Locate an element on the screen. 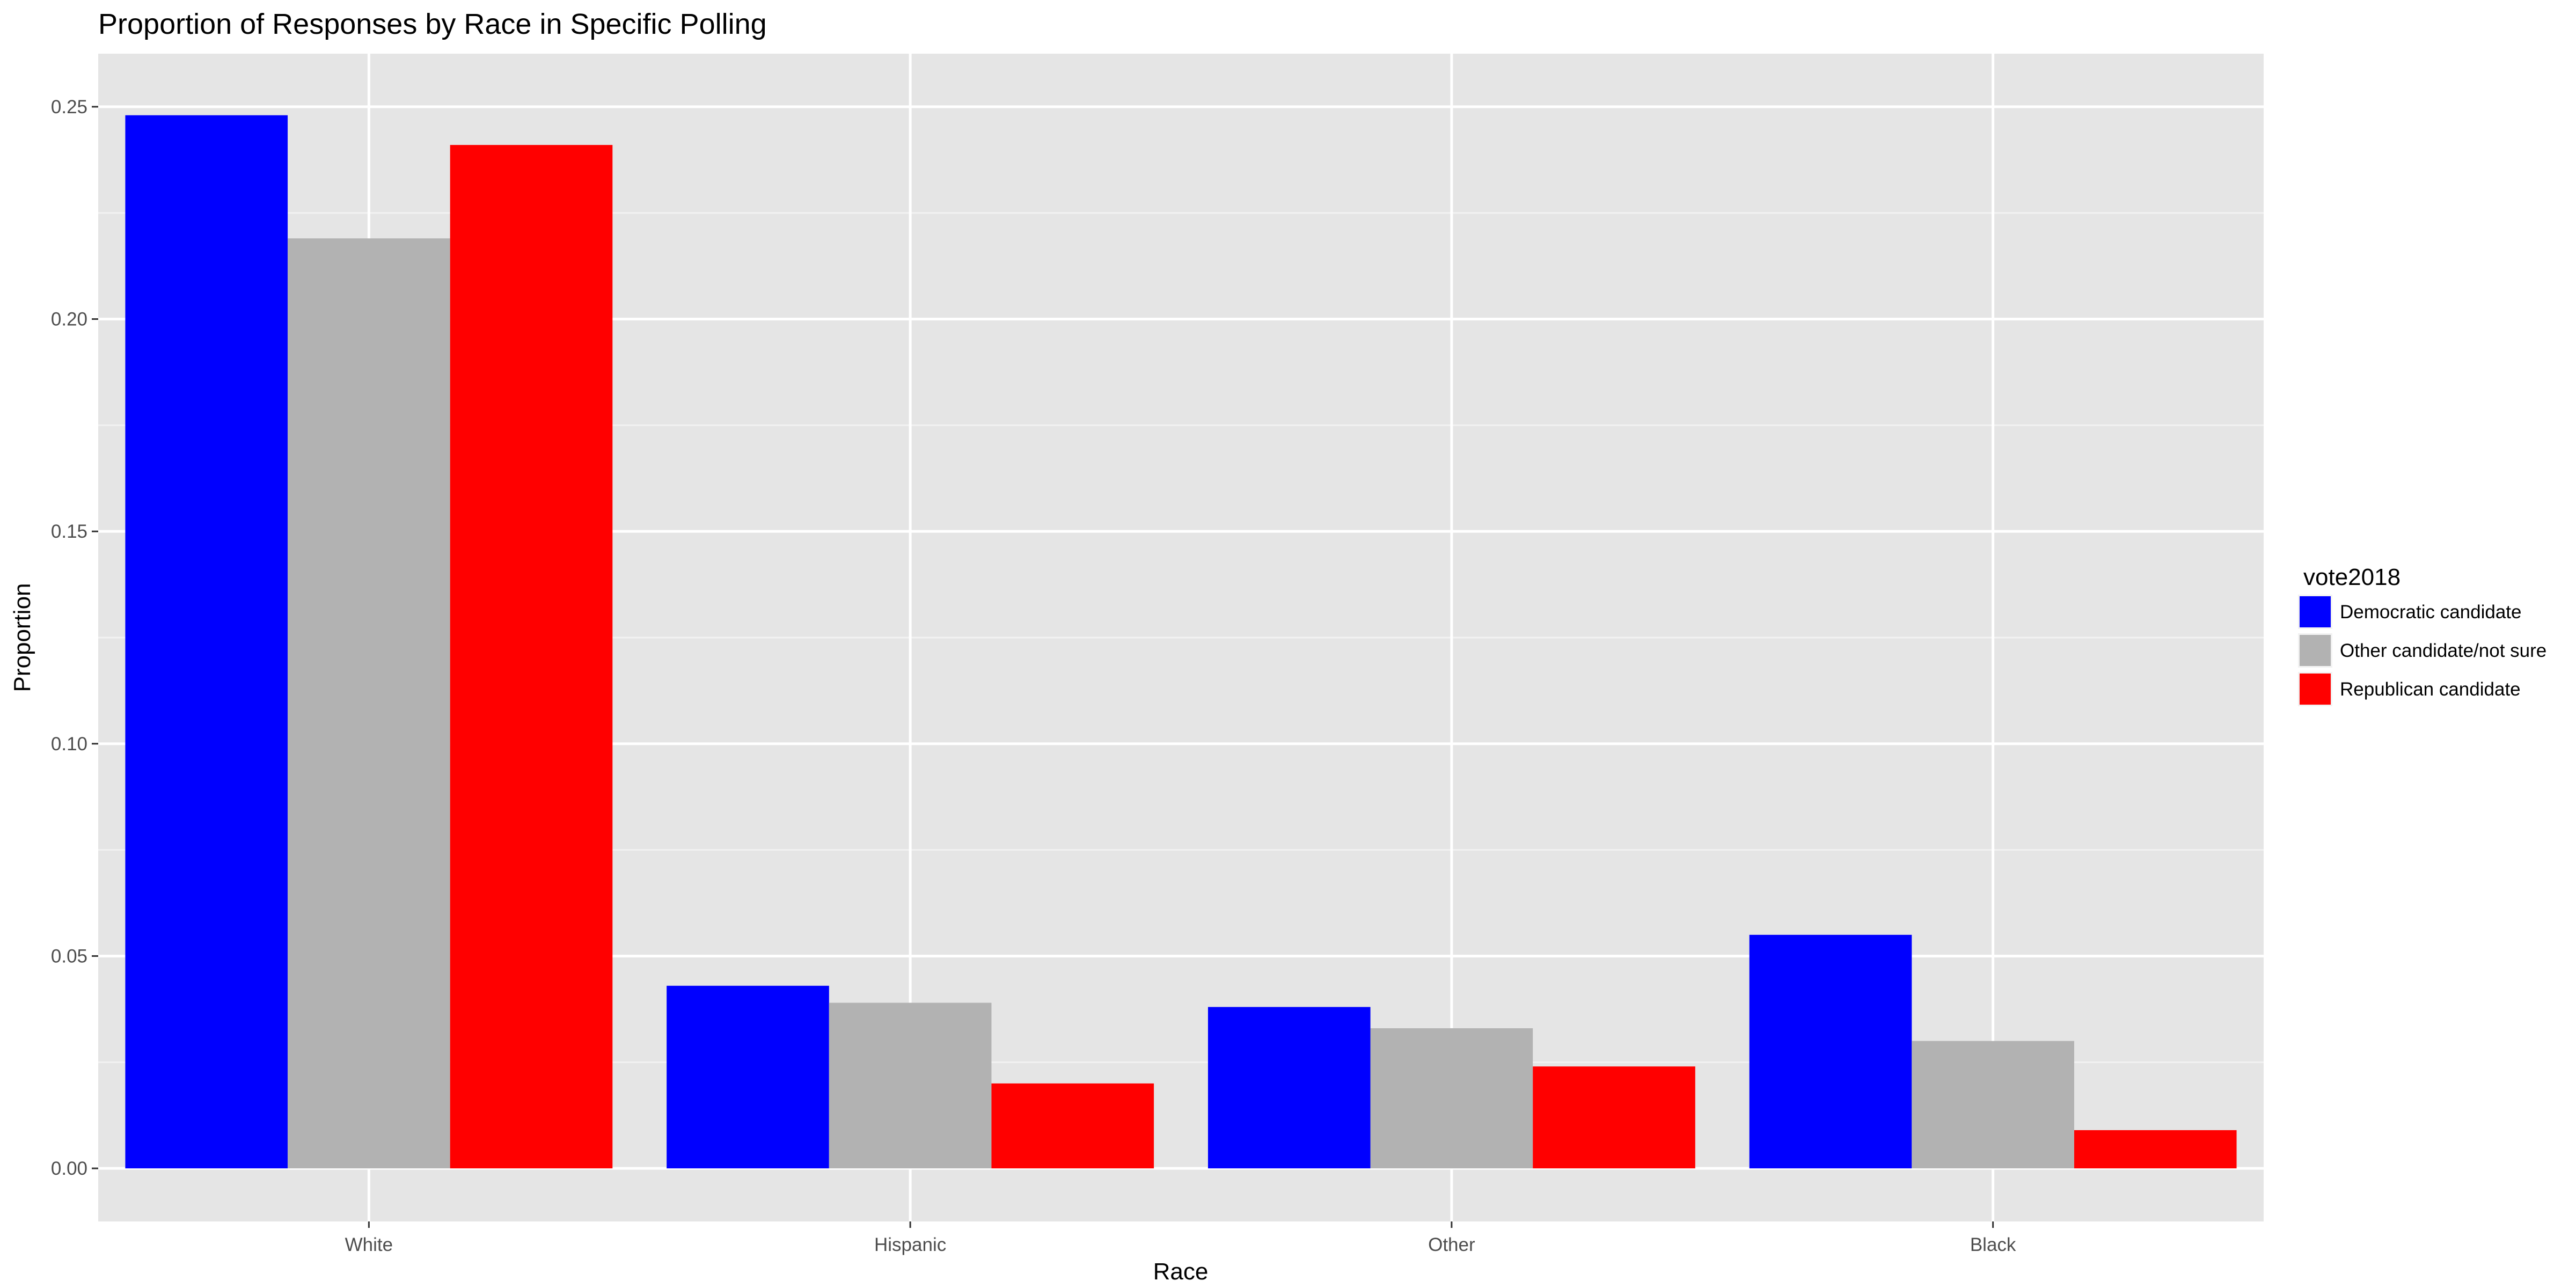 Image resolution: width=2576 pixels, height=1288 pixels. bar-black-republican-candidate is located at coordinates (2155, 1149).